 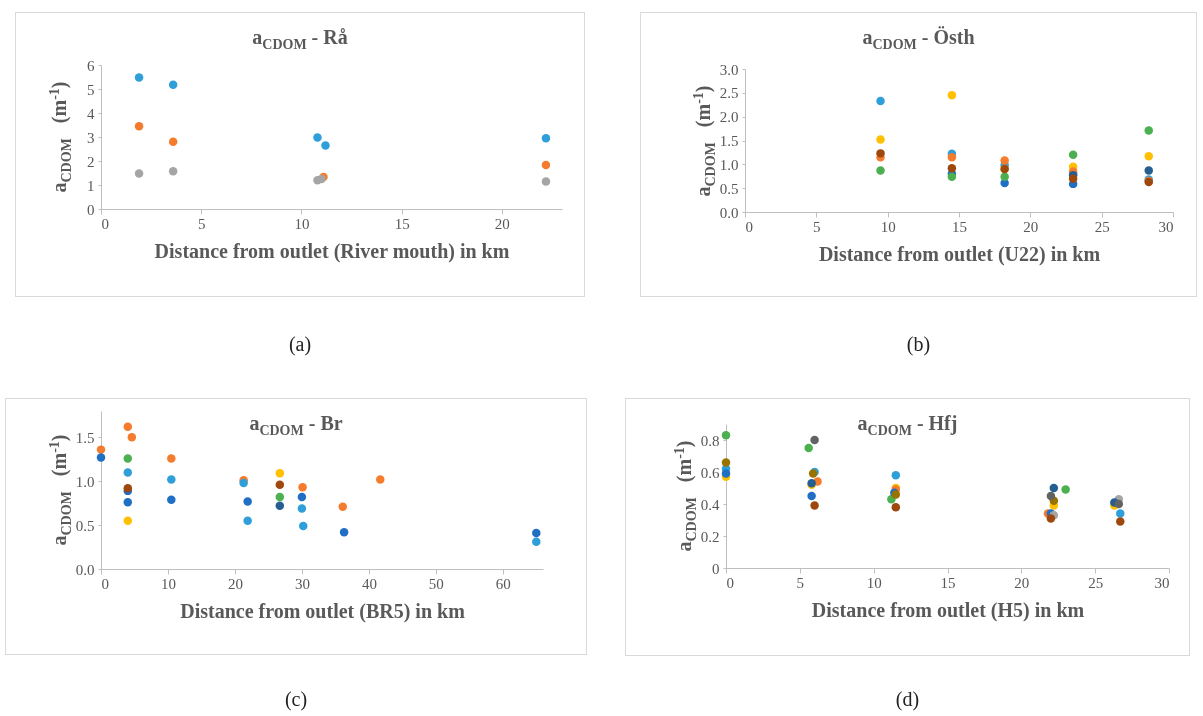 I want to click on y-tick-label: 0.2, so click(x=710, y=536).